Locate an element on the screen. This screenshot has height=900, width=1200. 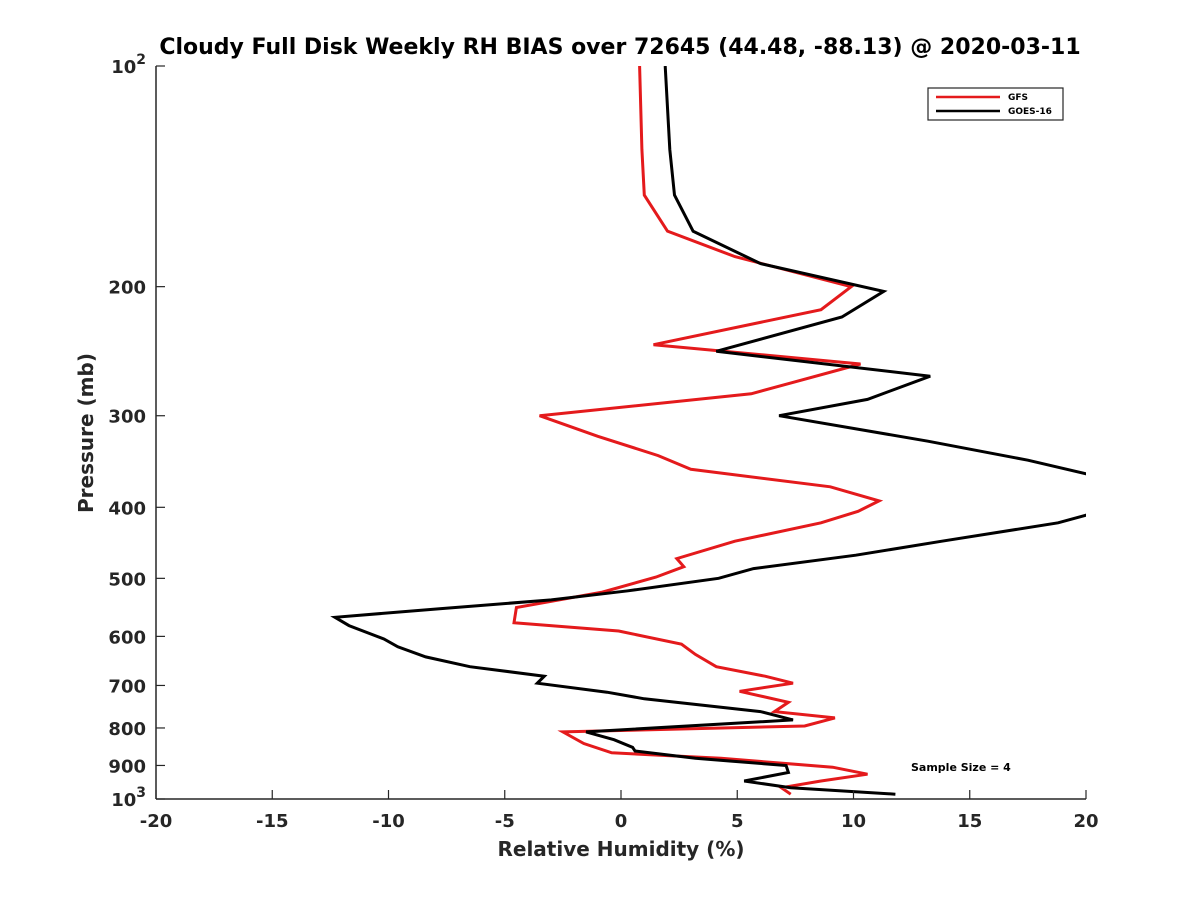
x-ticks: -20 -15 -10 -5 0 5 10 15 20 is located at coordinates (619, 811).